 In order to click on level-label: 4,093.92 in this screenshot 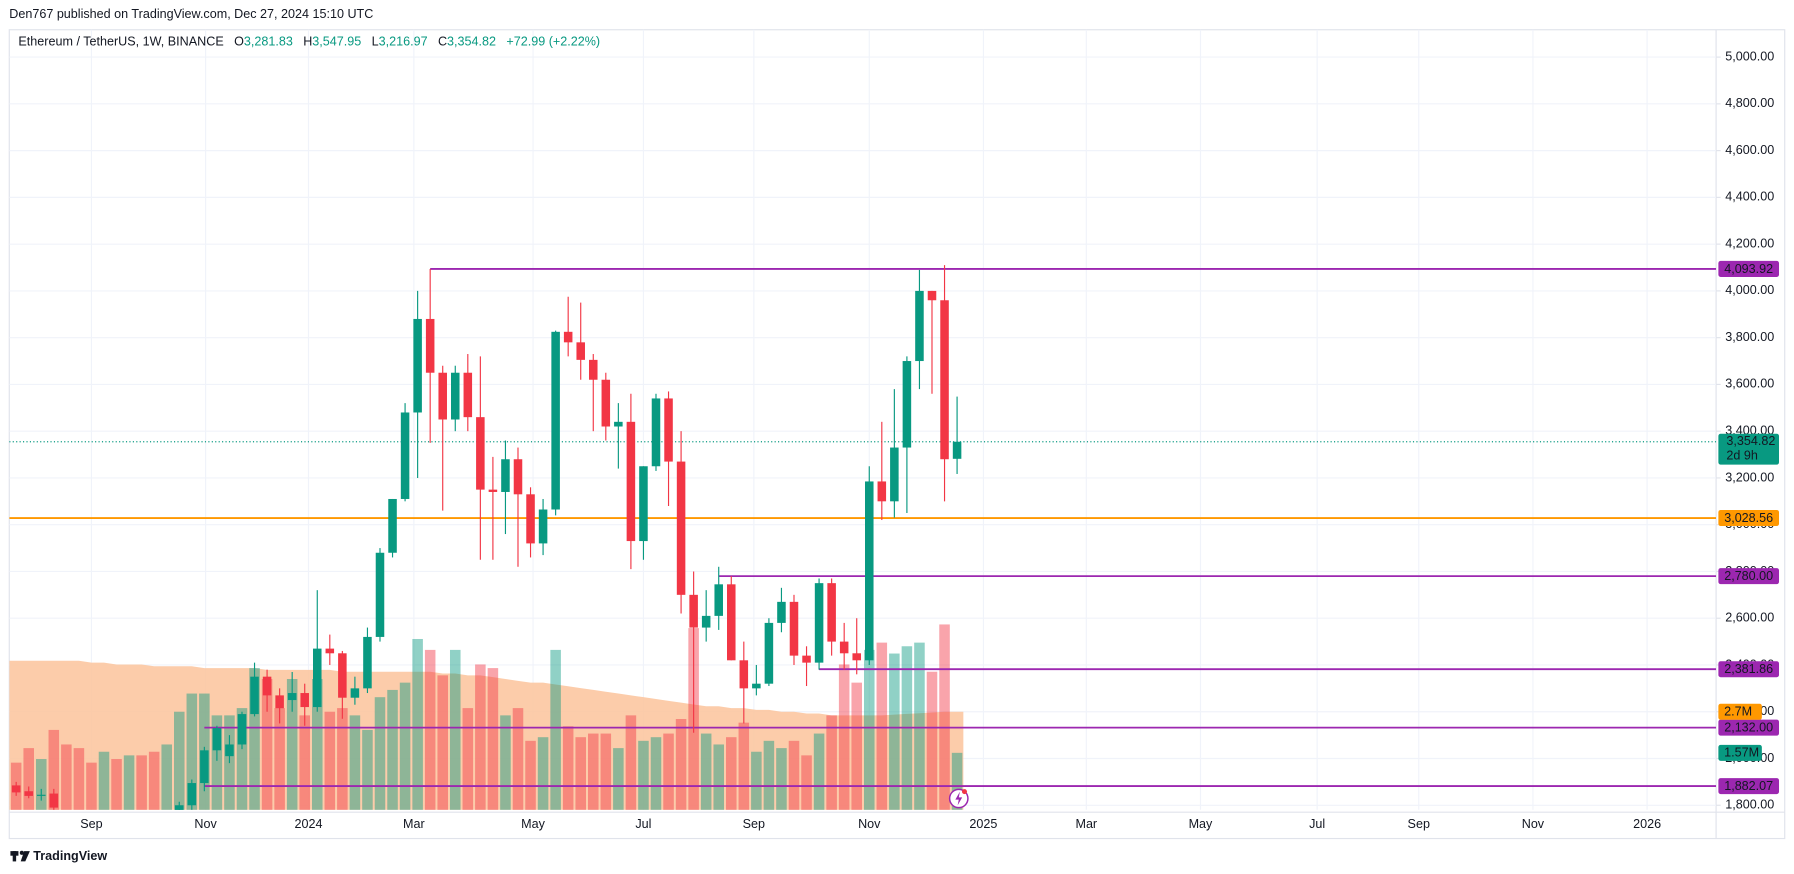, I will do `click(1748, 269)`.